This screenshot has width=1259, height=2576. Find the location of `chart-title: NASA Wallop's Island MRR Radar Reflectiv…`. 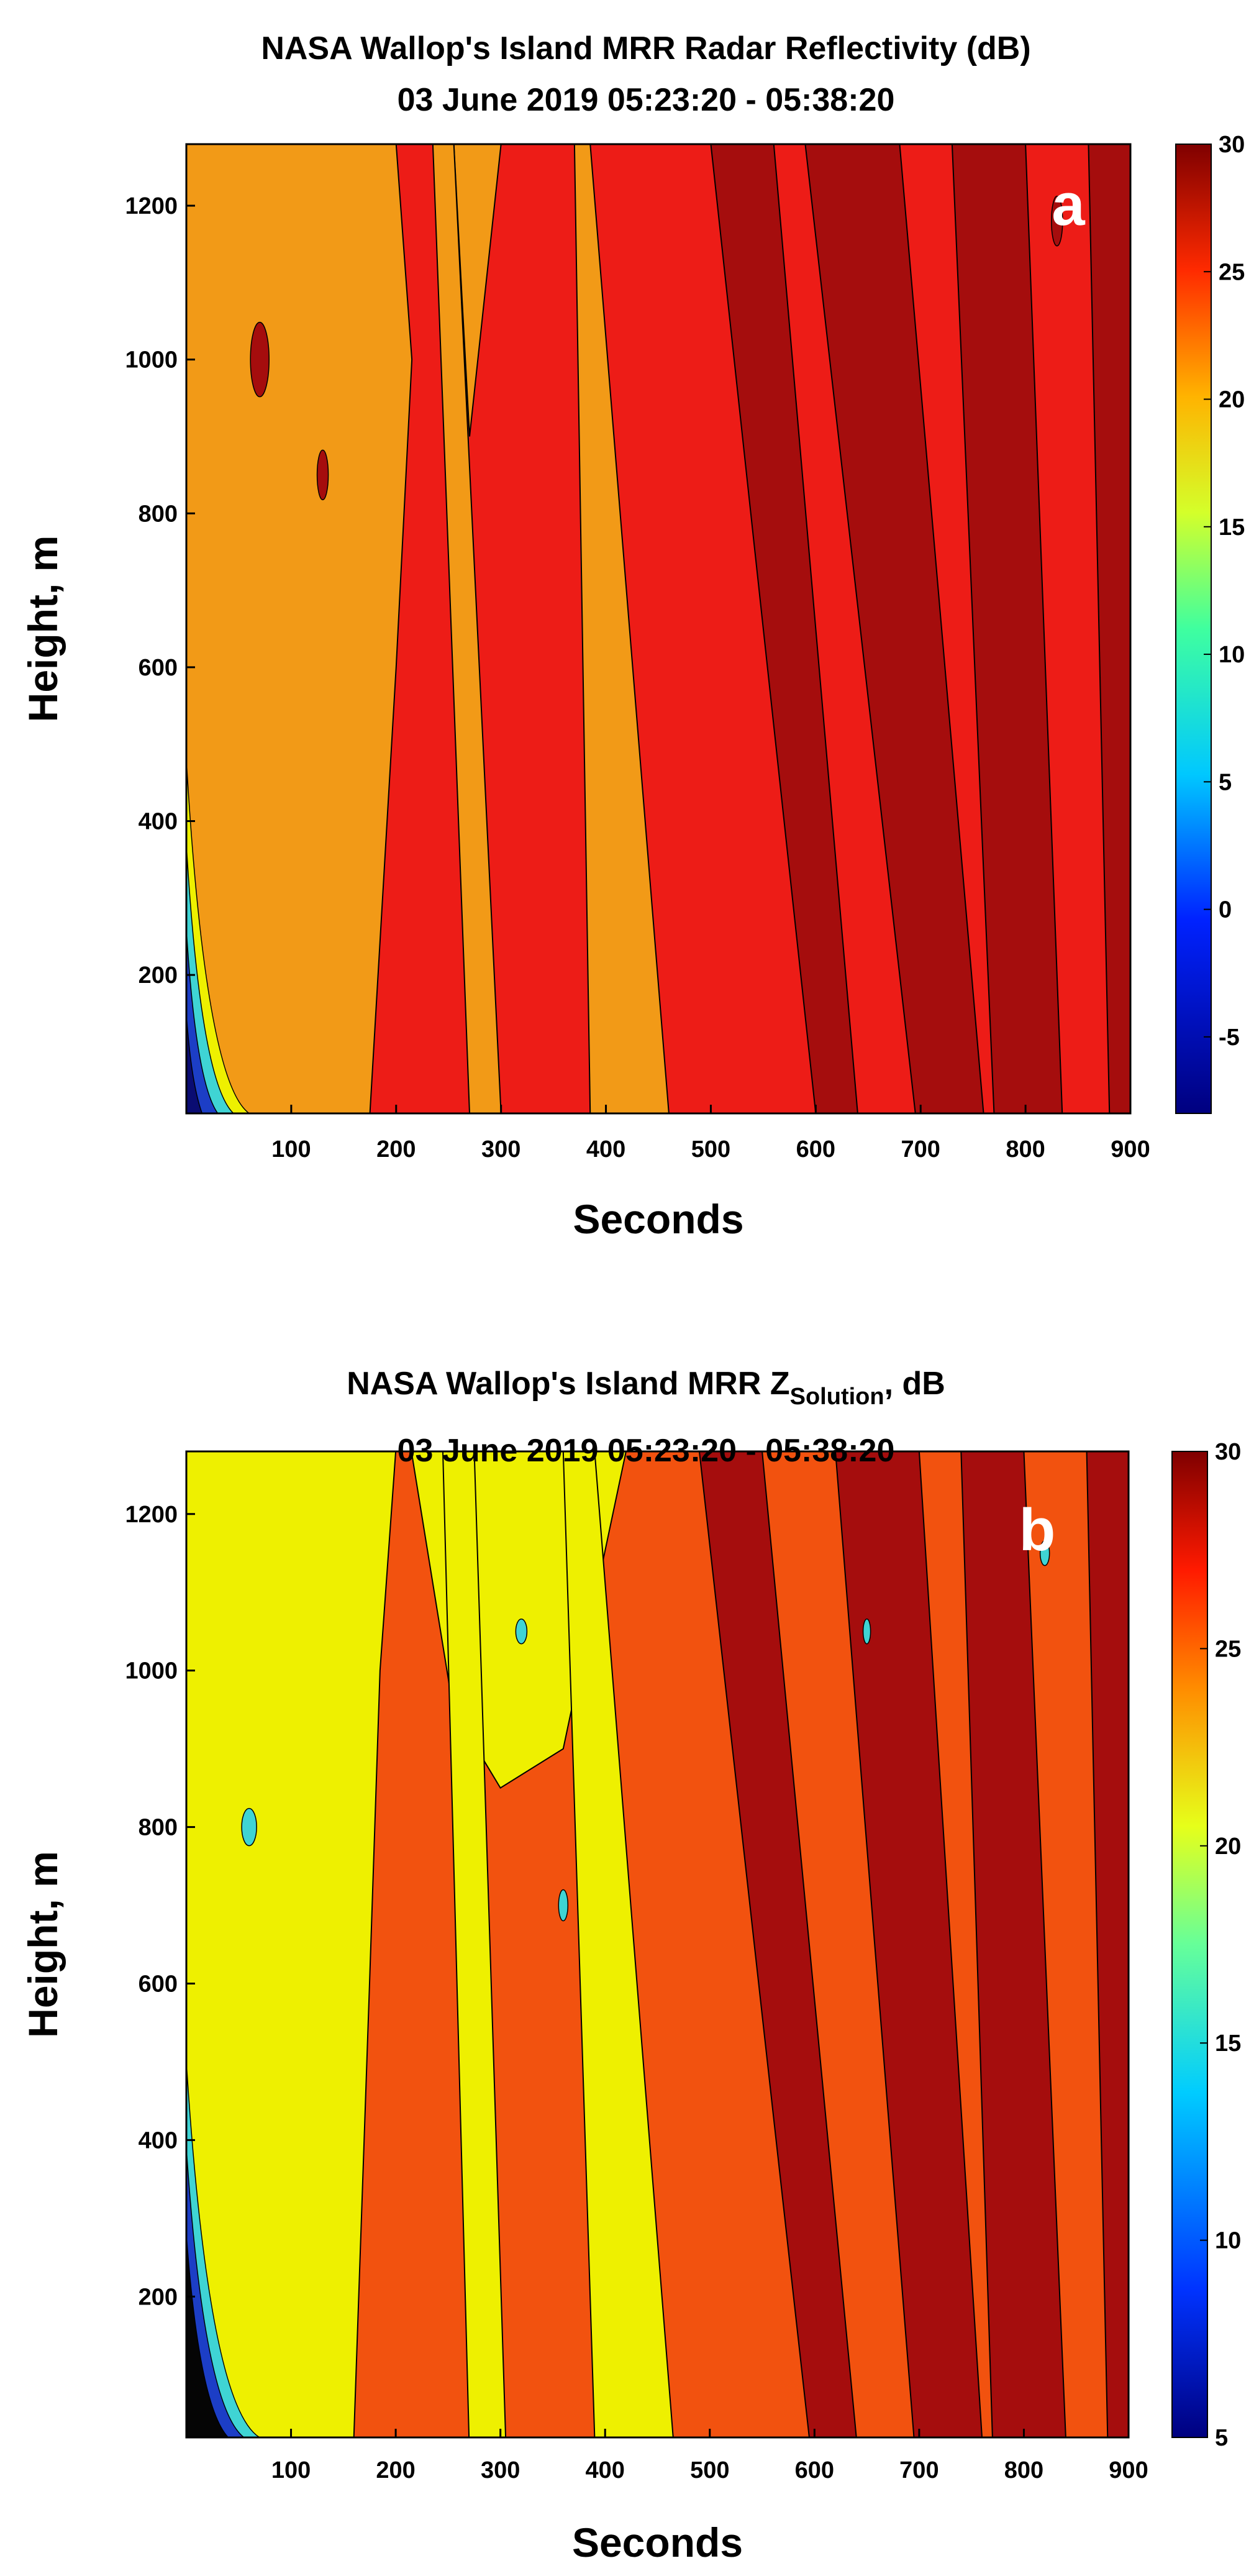

chart-title: NASA Wallop's Island MRR Radar Reflectiv… is located at coordinates (645, 48).